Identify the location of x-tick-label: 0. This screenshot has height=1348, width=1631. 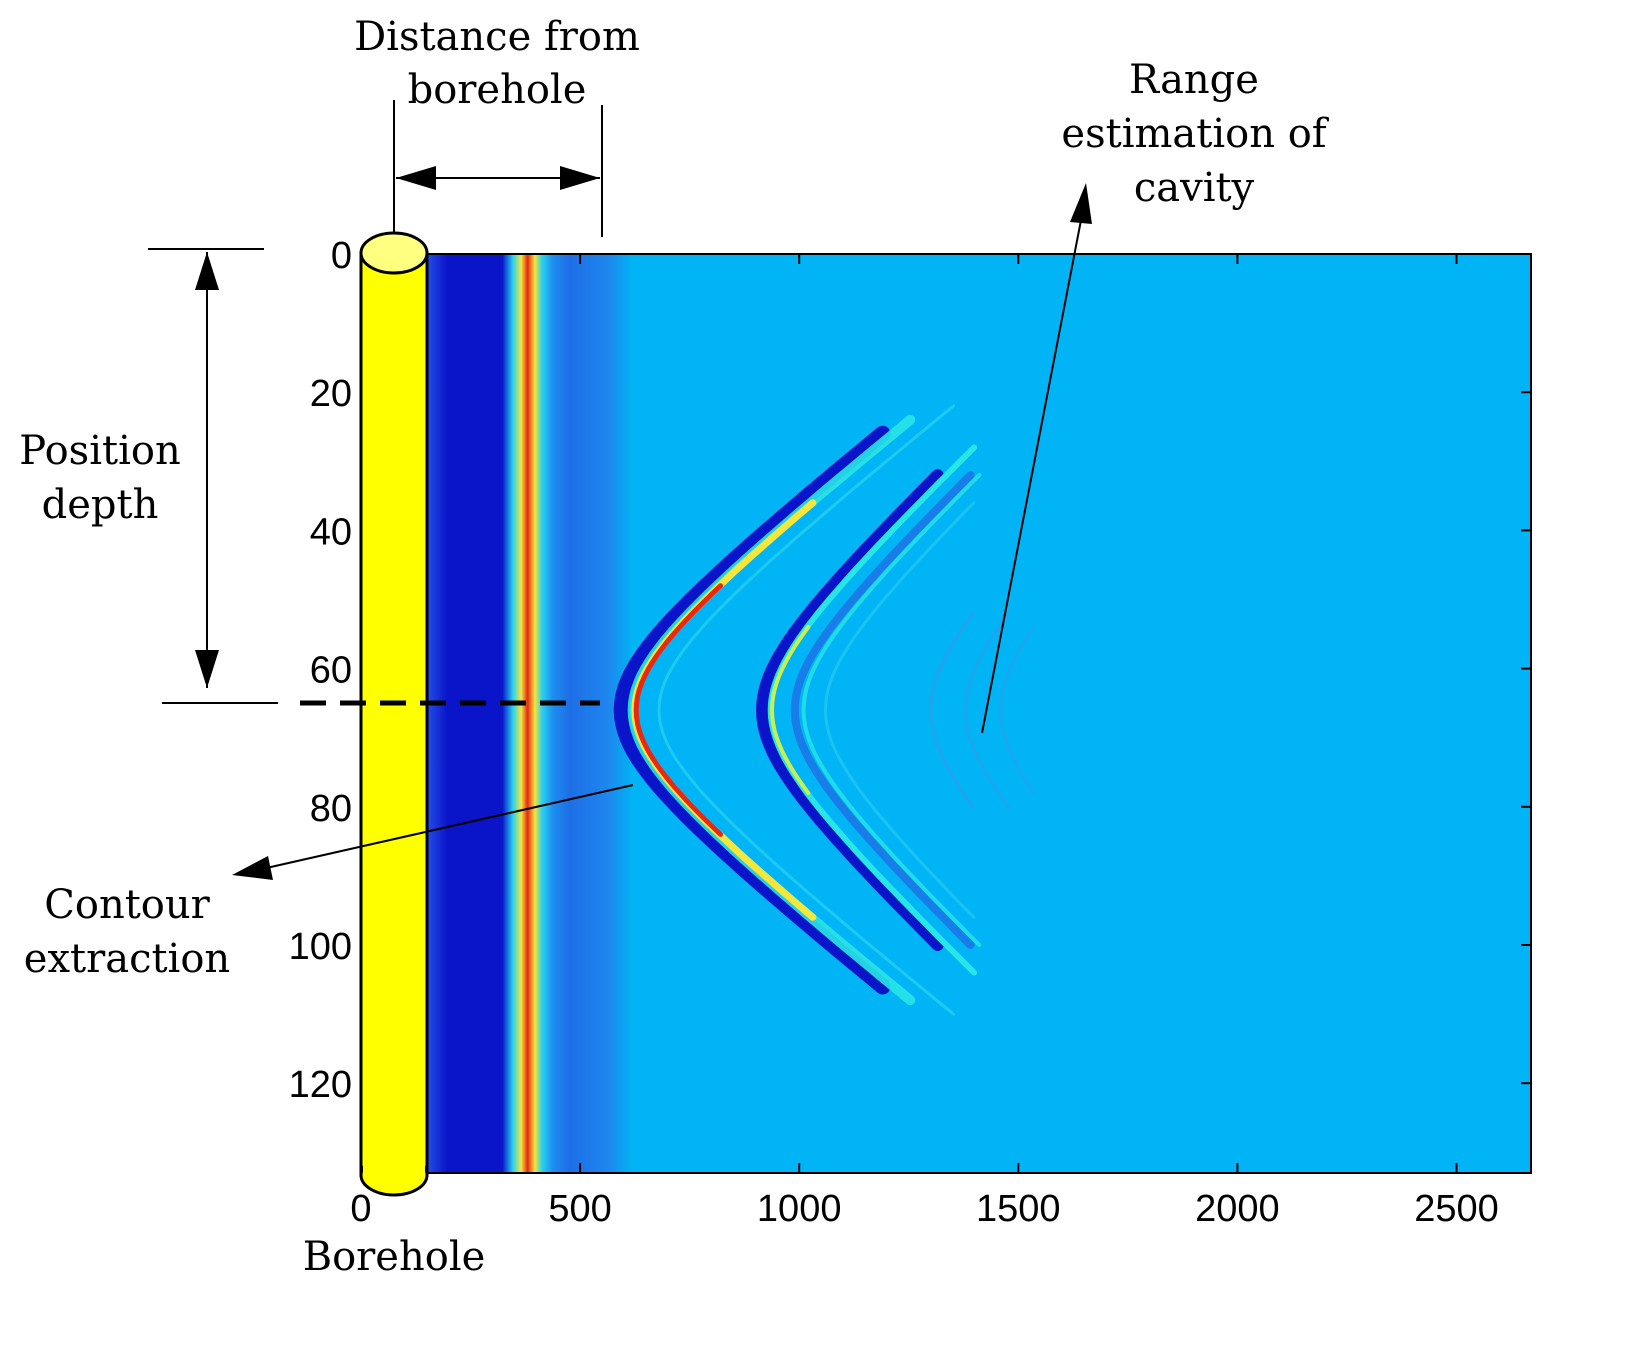
(360, 1209).